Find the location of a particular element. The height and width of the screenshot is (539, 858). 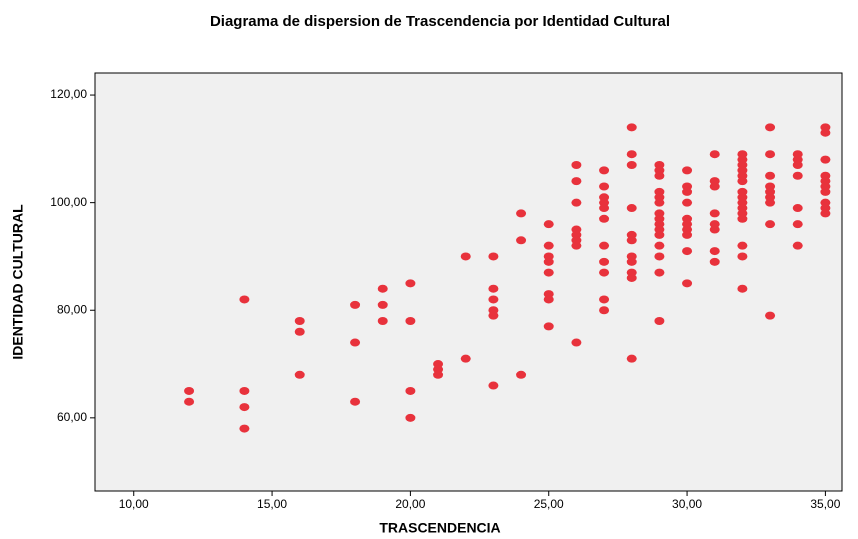

x-tick-label: 10,00 is located at coordinates (134, 504).